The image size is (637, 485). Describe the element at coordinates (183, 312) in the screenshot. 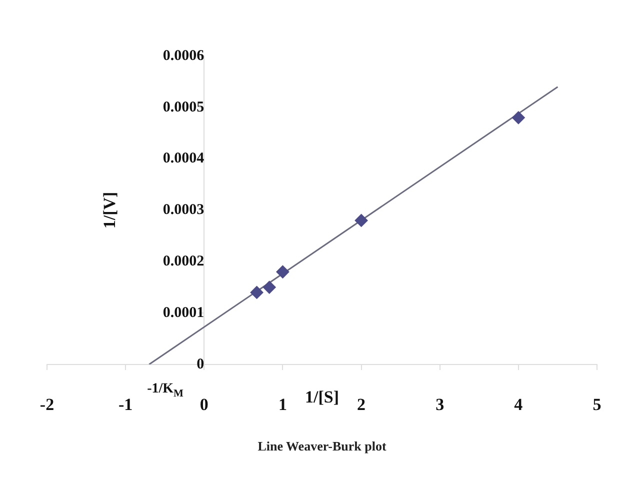

I see `y-tick-label: 0.0001` at that location.